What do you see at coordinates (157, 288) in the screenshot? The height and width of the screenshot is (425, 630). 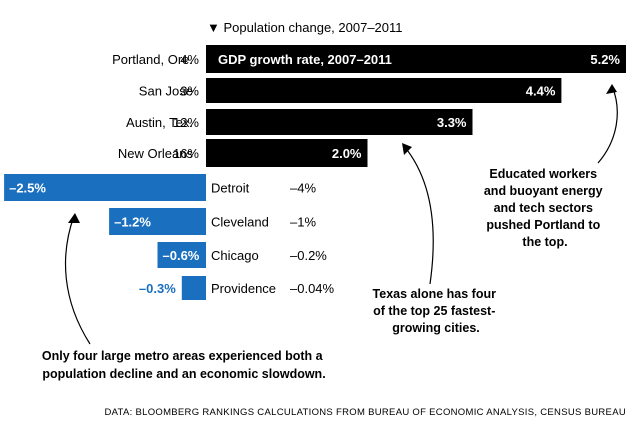 I see `value-label-providence: –0.3%` at bounding box center [157, 288].